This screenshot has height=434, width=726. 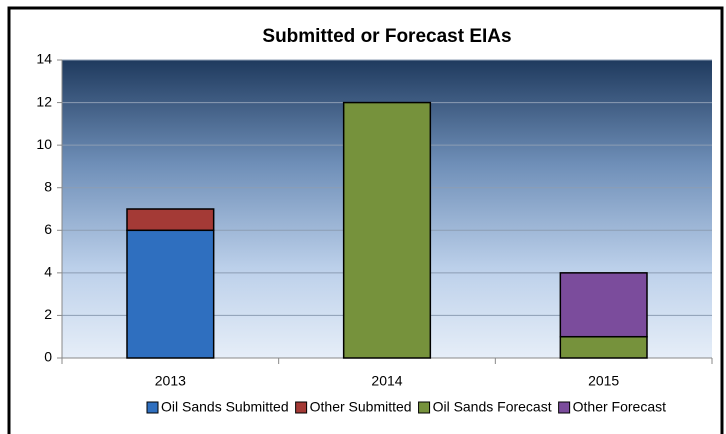 What do you see at coordinates (386, 36) in the screenshot?
I see `chart-title: Submitted or Forecast EIAs` at bounding box center [386, 36].